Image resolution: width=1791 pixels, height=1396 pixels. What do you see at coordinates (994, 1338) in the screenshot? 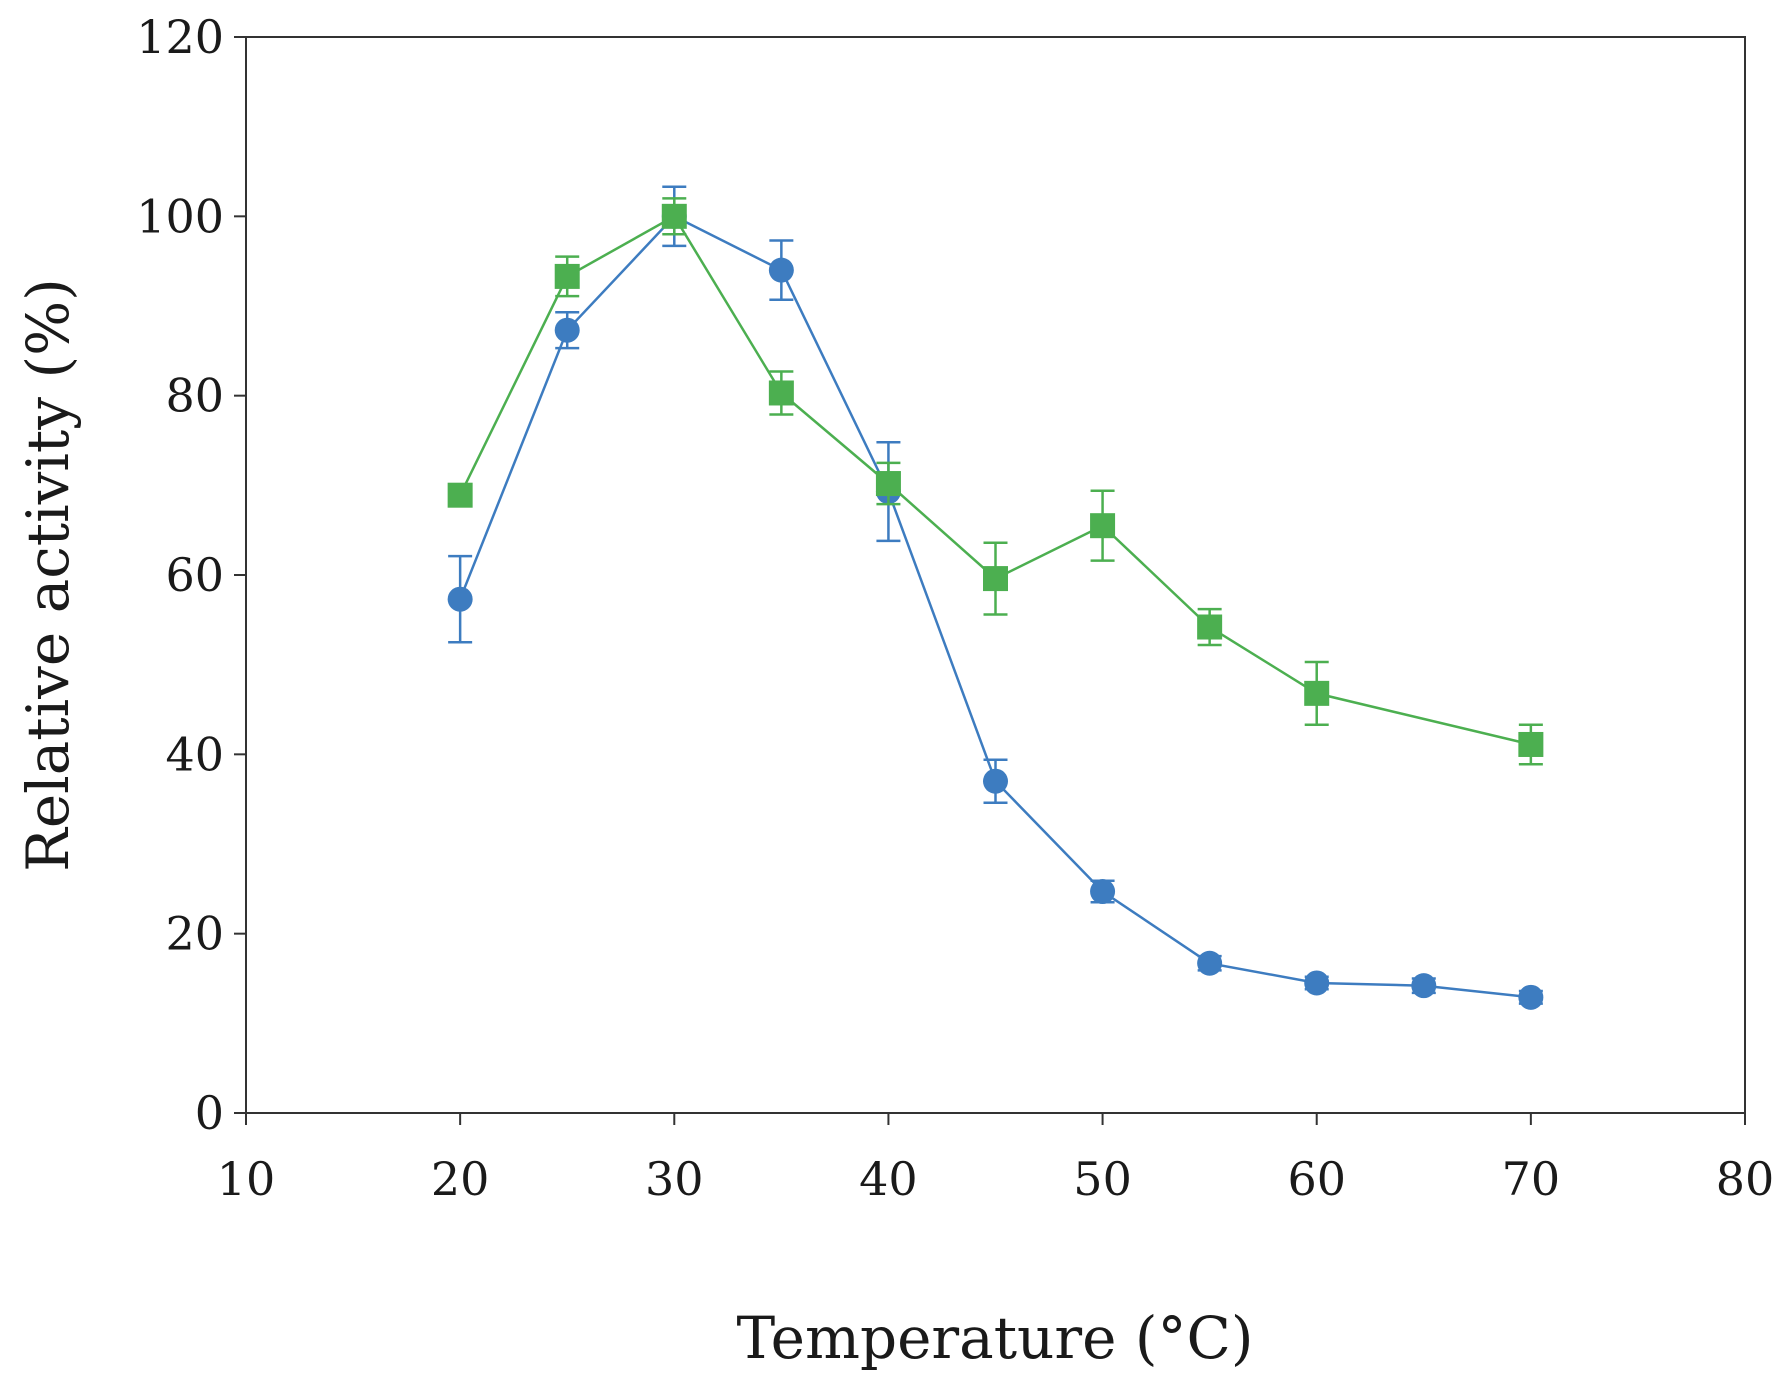
I see `x-axis-title: Temperature (°C)` at bounding box center [994, 1338].